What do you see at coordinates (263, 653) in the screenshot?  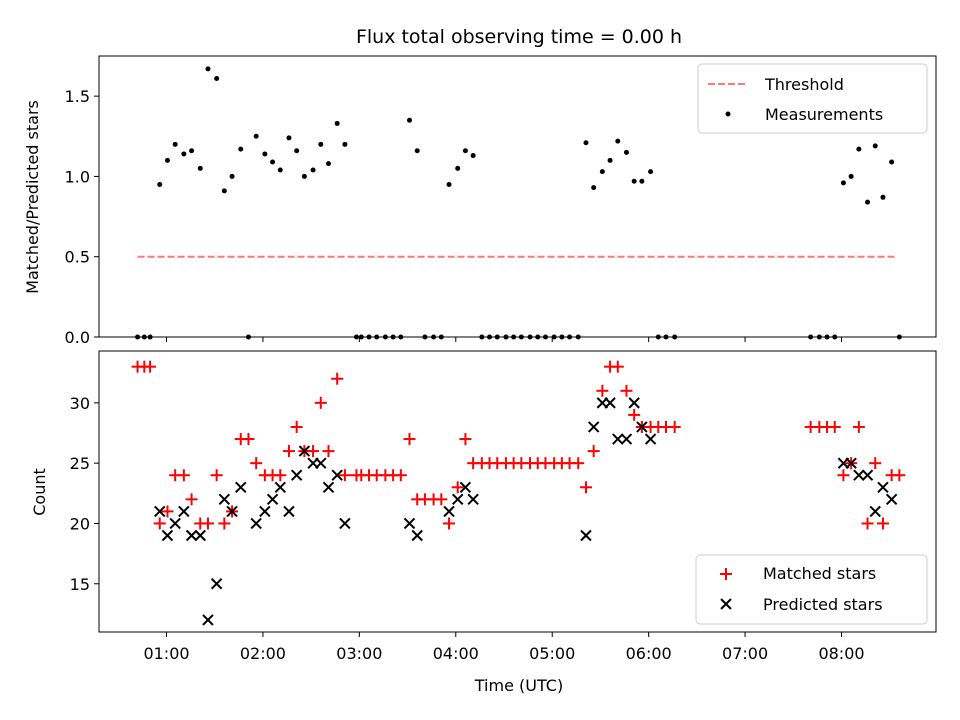 I see `bottom-xtick-label: 02:00` at bounding box center [263, 653].